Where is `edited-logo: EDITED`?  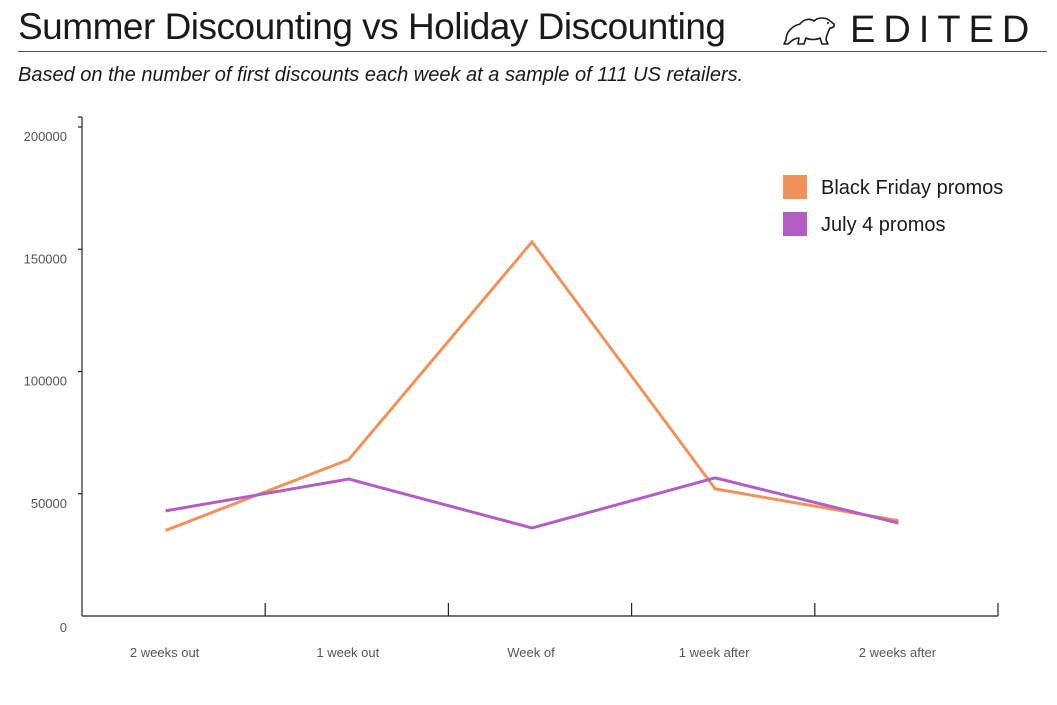
edited-logo: EDITED is located at coordinates (909, 30).